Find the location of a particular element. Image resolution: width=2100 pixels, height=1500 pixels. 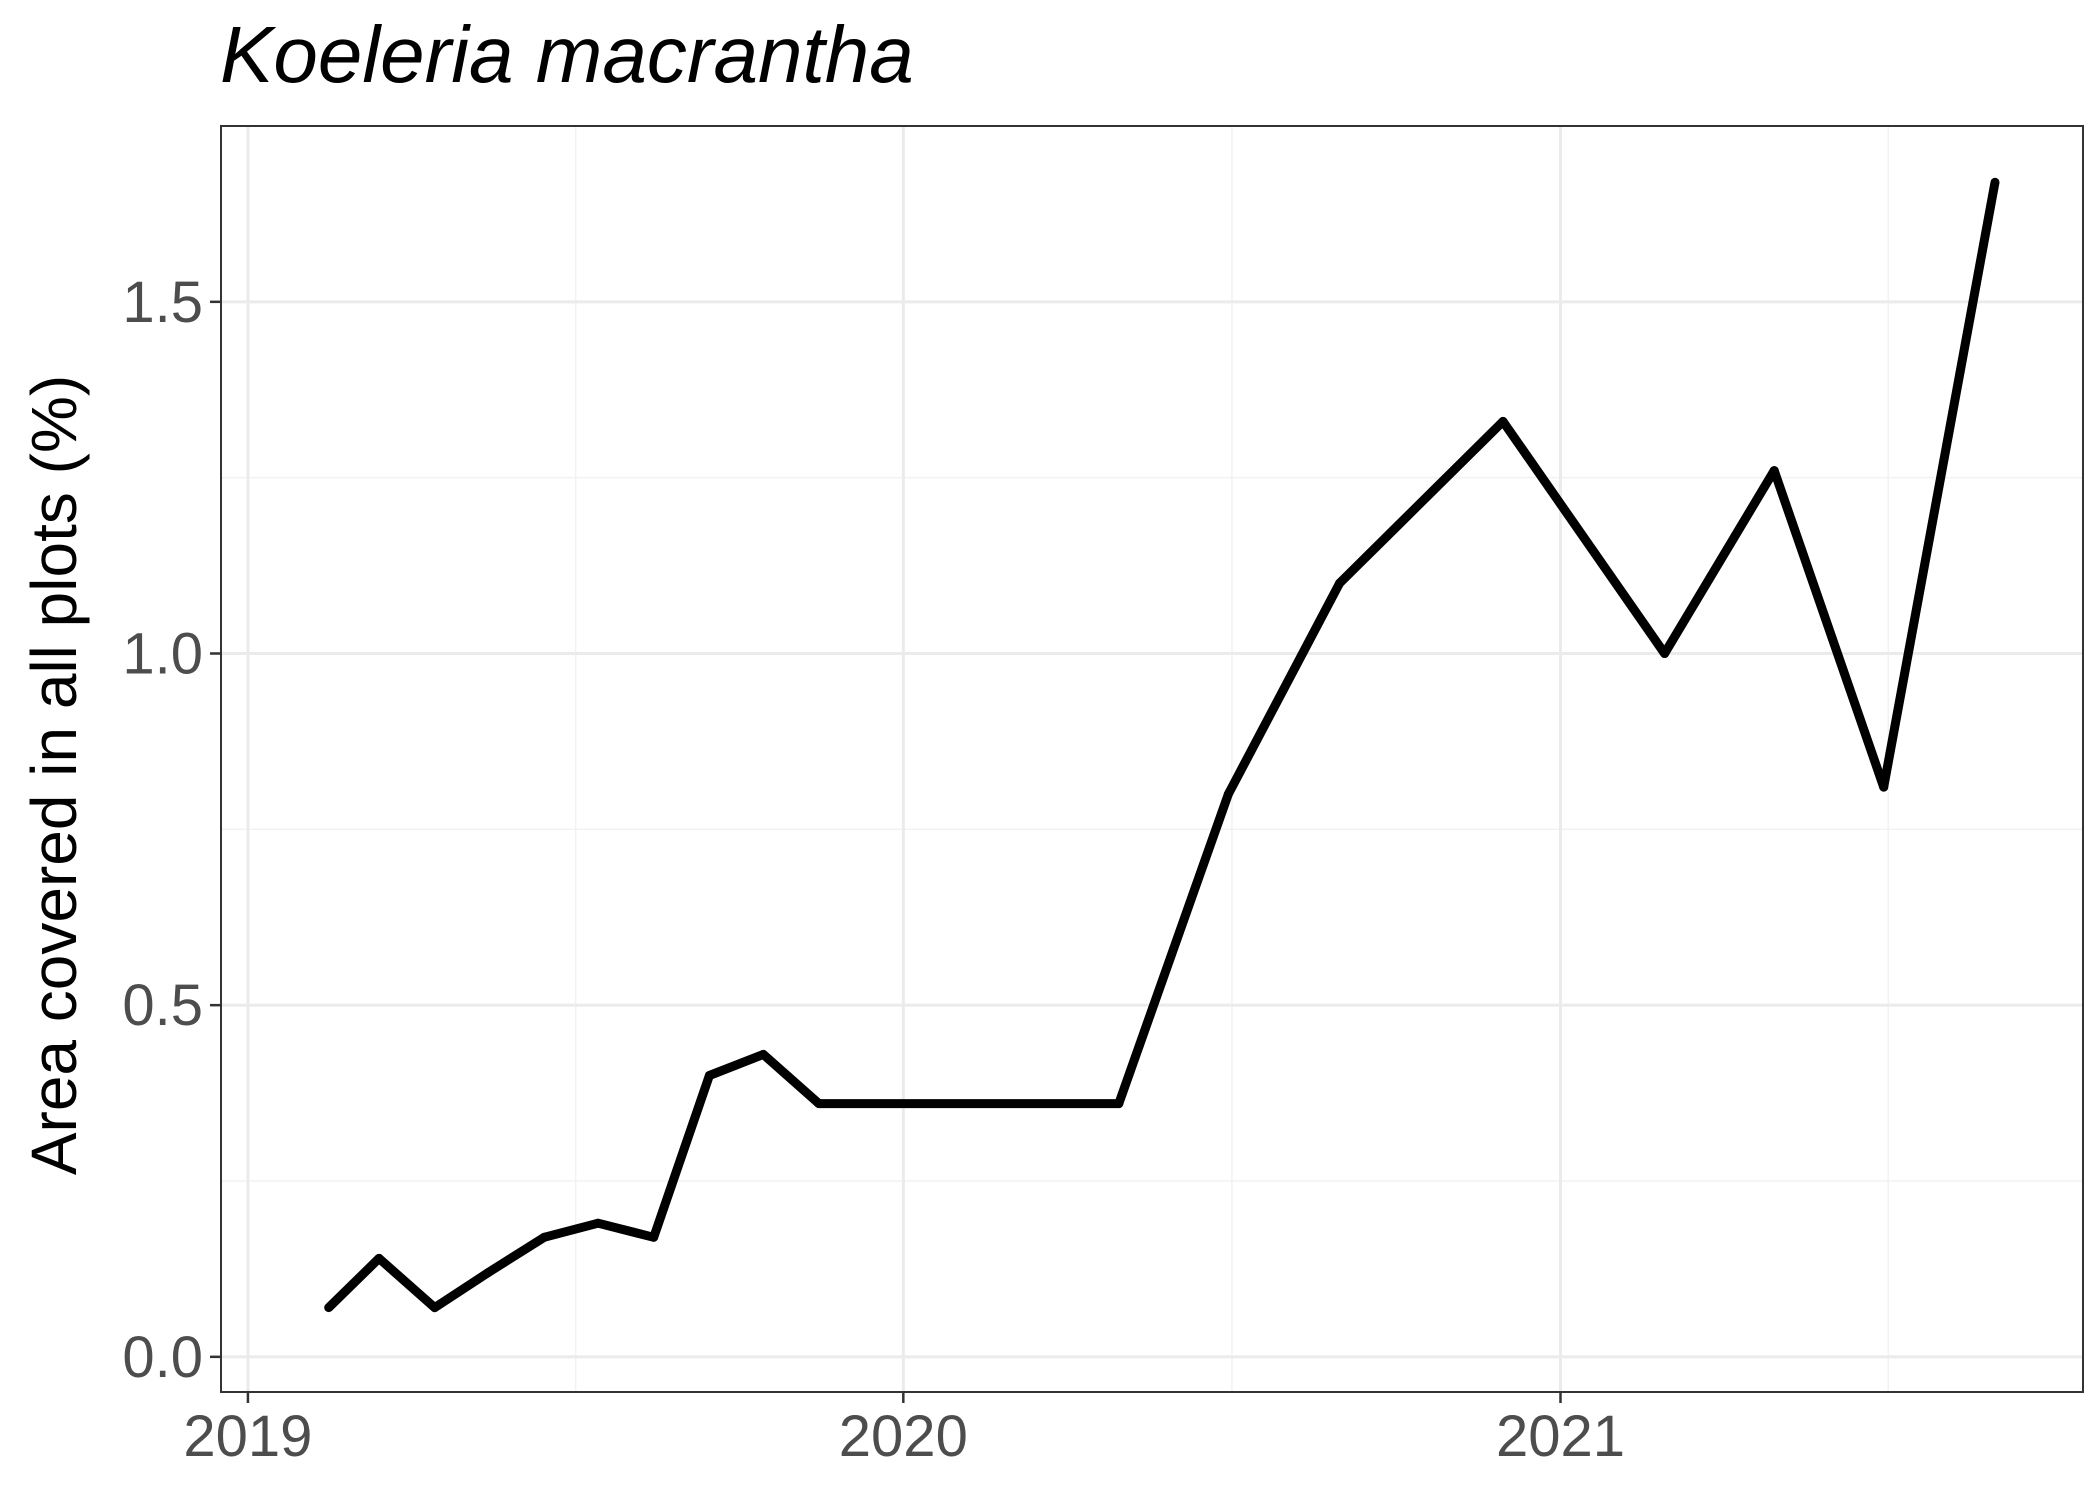

y-tick-label: 1.5 is located at coordinates (162, 302).